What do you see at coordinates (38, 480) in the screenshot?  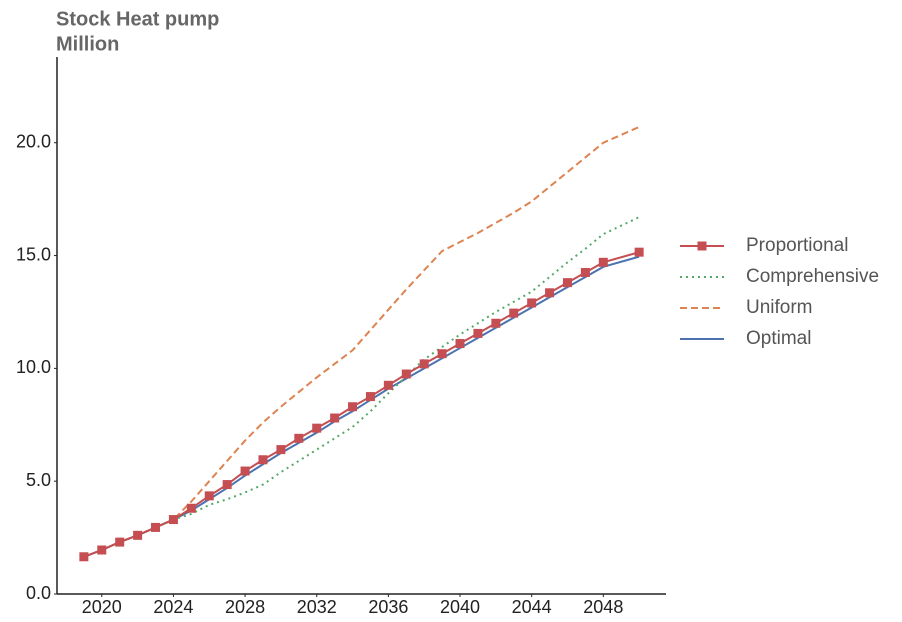 I see `y-tick-label: 5.0` at bounding box center [38, 480].